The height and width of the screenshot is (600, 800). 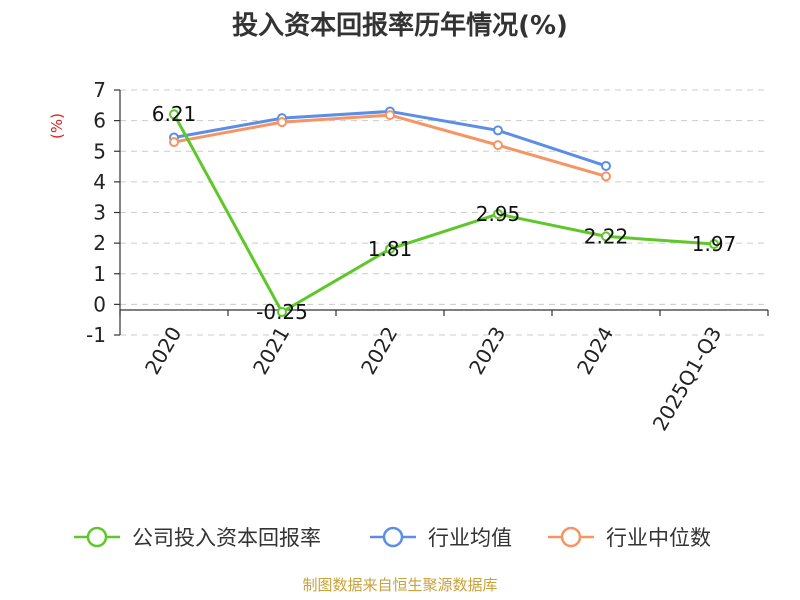 What do you see at coordinates (99, 213) in the screenshot?
I see `y-tick-label: 3` at bounding box center [99, 213].